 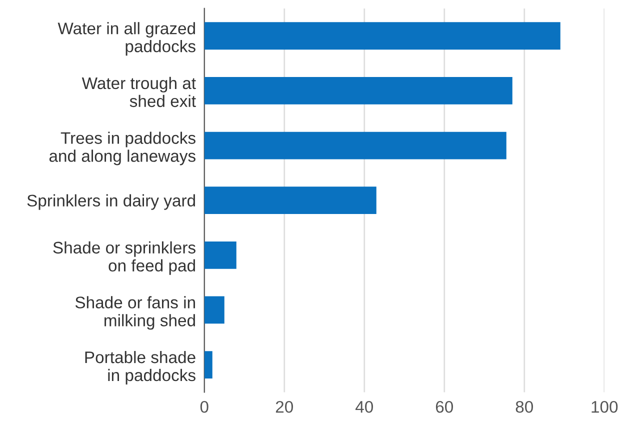 I want to click on x-tick-label: 80, so click(x=524, y=406).